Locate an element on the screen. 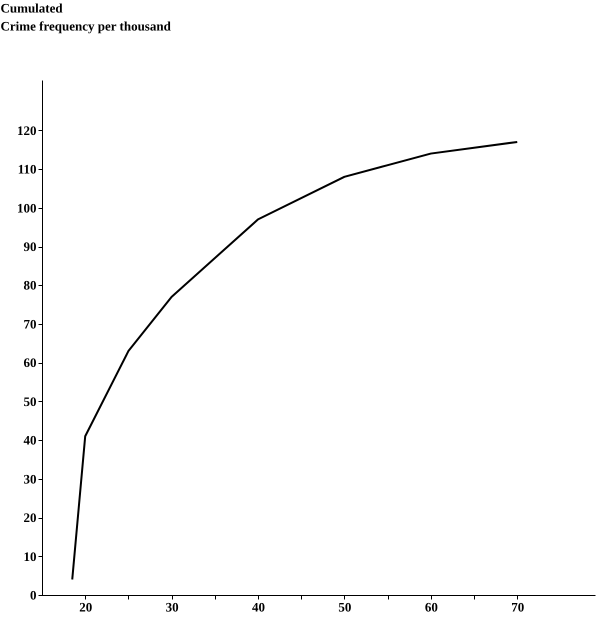 Image resolution: width=597 pixels, height=621 pixels. y-tick-label: 30 is located at coordinates (30, 478).